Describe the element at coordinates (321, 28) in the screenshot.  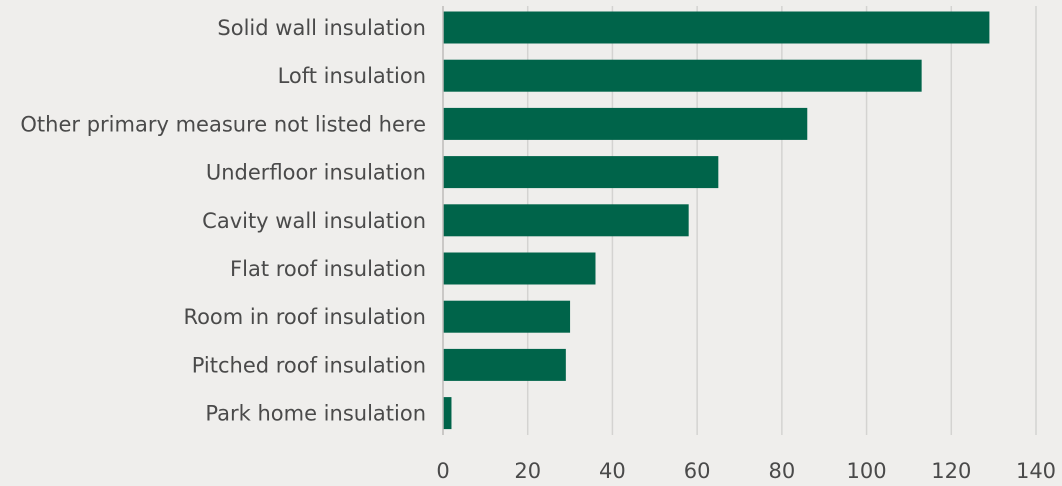
I see `category-label: Solid wall insulation` at that location.